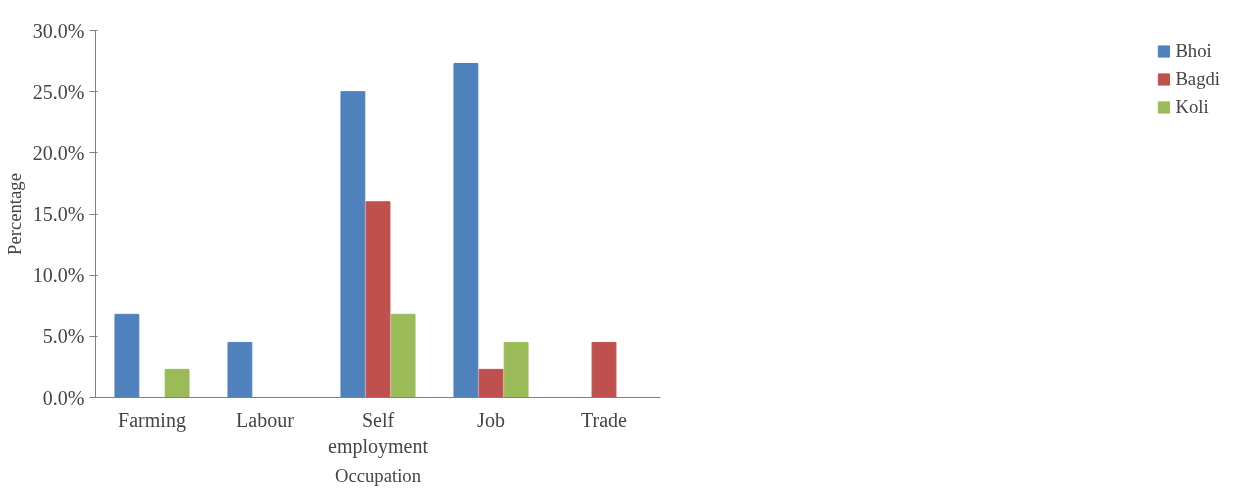 Image resolution: width=1238 pixels, height=495 pixels. I want to click on x-axis-title: Occupation, so click(378, 475).